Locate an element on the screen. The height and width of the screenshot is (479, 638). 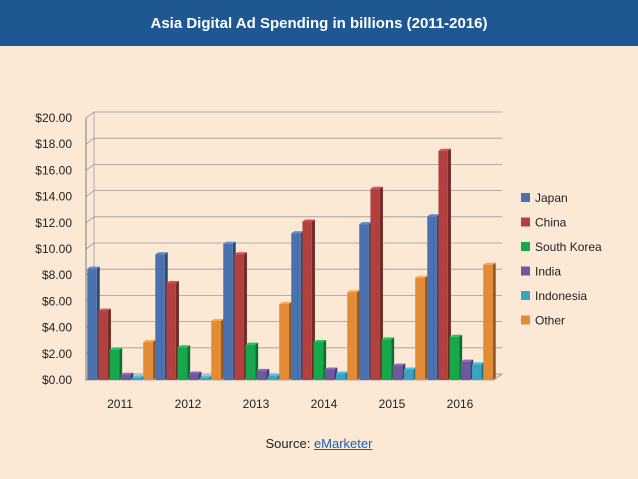
legend-label: China is located at coordinates (551, 223).